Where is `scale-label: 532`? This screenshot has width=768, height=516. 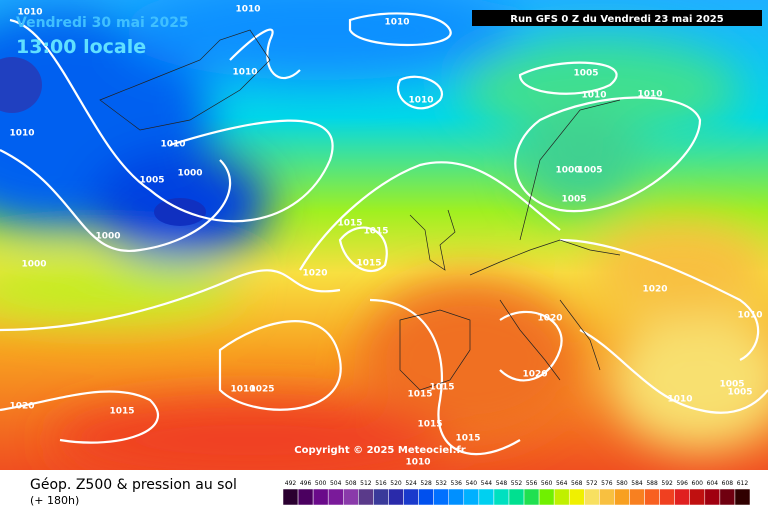
scale-label: 532 is located at coordinates (441, 483).